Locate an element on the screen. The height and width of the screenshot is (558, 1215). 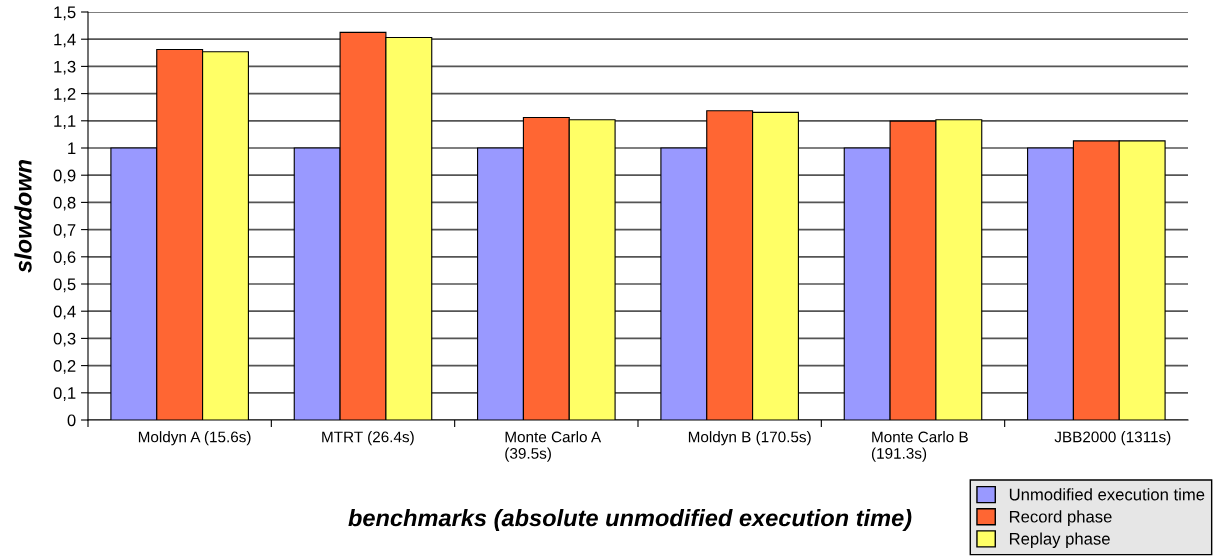
y-tick-label: 0,3 is located at coordinates (64, 339).